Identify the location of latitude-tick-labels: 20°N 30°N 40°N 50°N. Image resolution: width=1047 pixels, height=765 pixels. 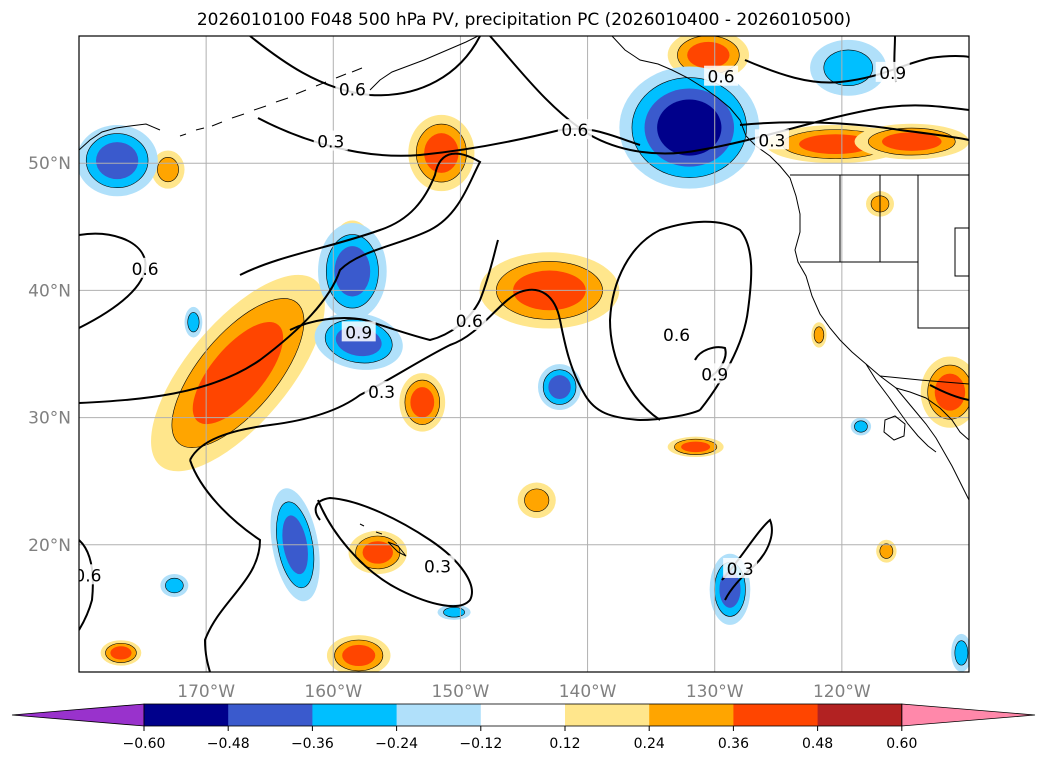
(49, 355).